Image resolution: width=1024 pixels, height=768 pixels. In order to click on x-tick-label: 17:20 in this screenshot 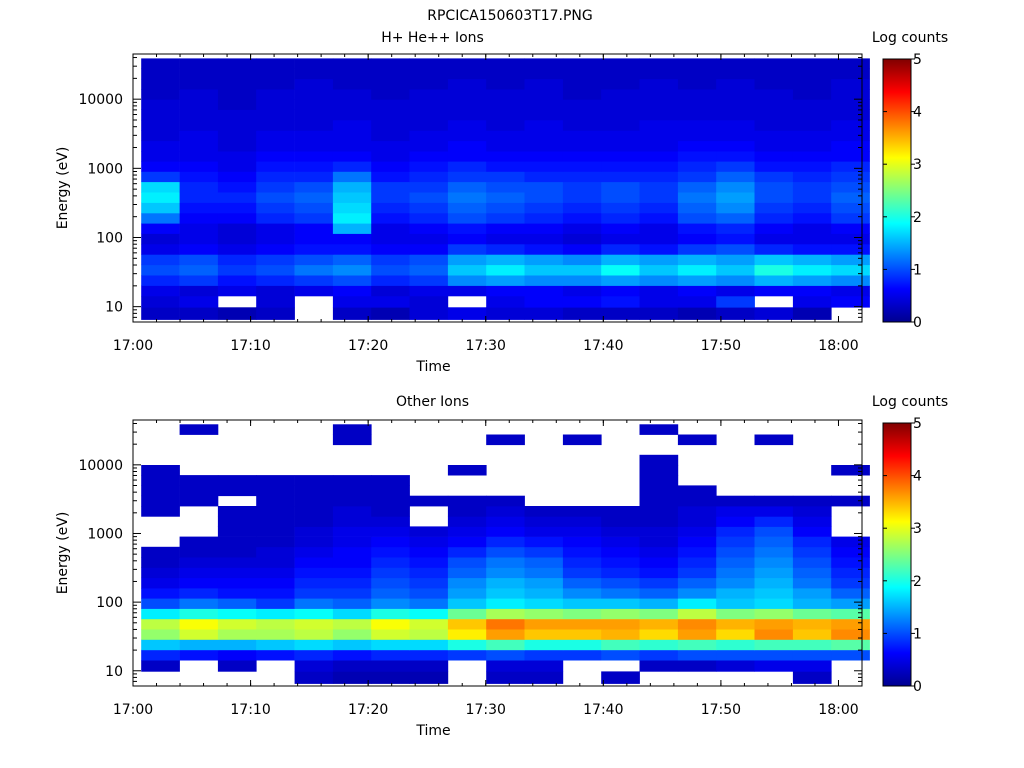, I will do `click(368, 346)`.